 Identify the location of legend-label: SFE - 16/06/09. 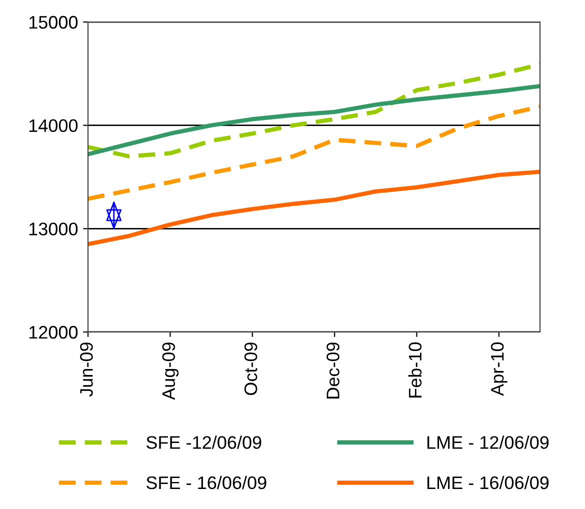
(206, 483).